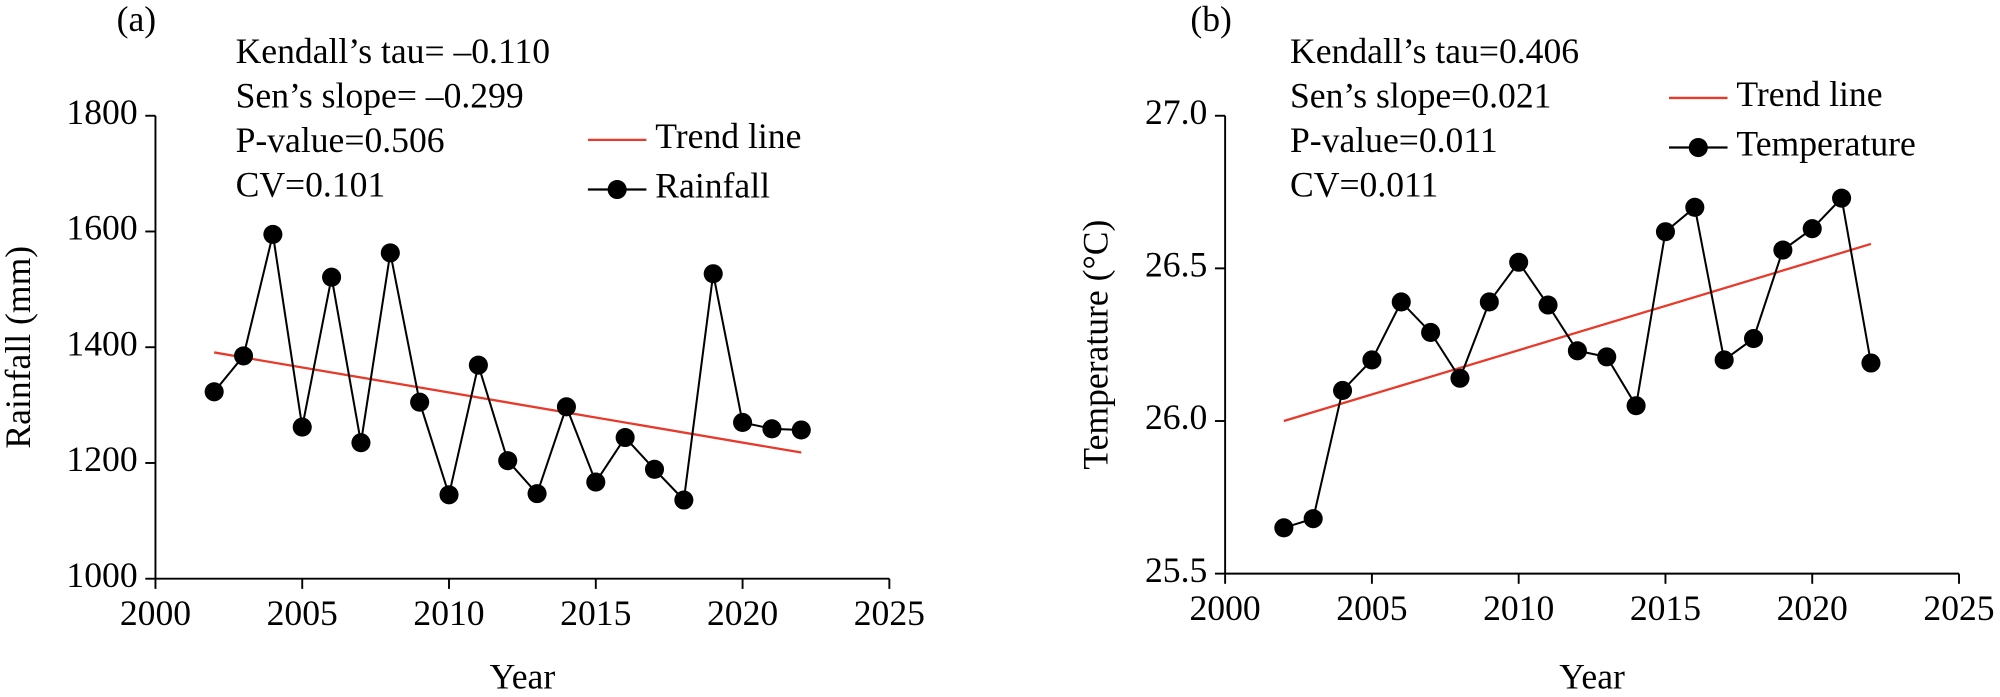  Describe the element at coordinates (1434, 51) in the screenshot. I see `annotation: Kendall’s tau=0.406` at that location.